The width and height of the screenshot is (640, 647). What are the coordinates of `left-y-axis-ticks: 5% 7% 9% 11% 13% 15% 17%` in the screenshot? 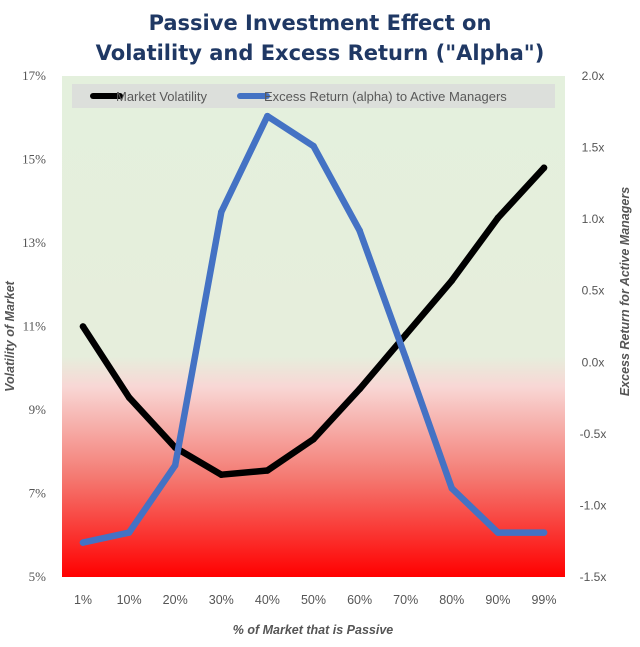 It's located at (34, 326).